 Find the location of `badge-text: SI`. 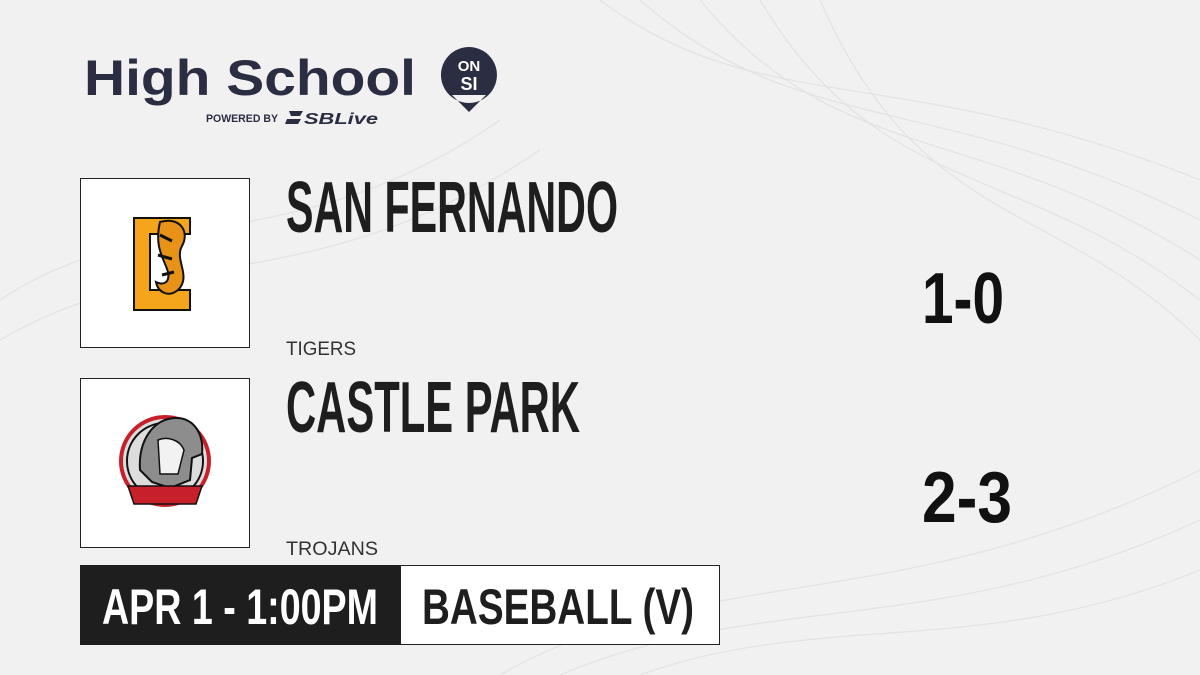

badge-text: SI is located at coordinates (468, 84).